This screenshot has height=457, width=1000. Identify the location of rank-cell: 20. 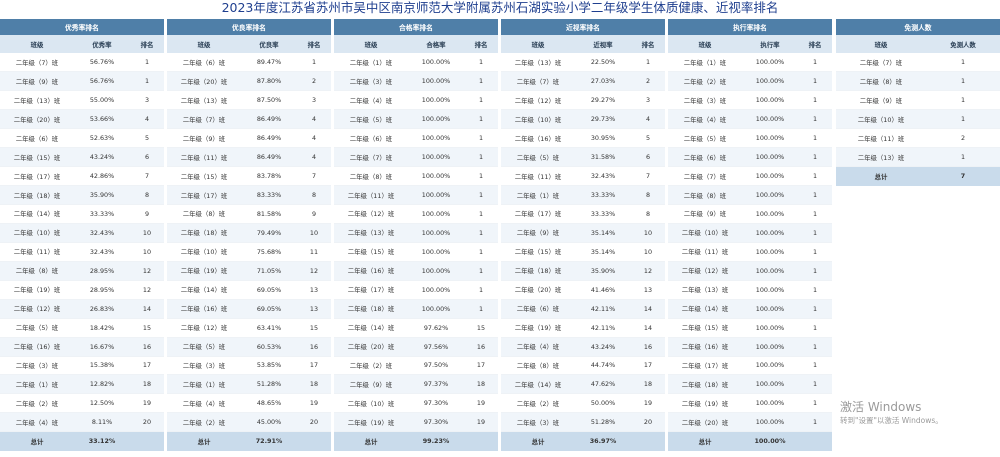
(648, 422).